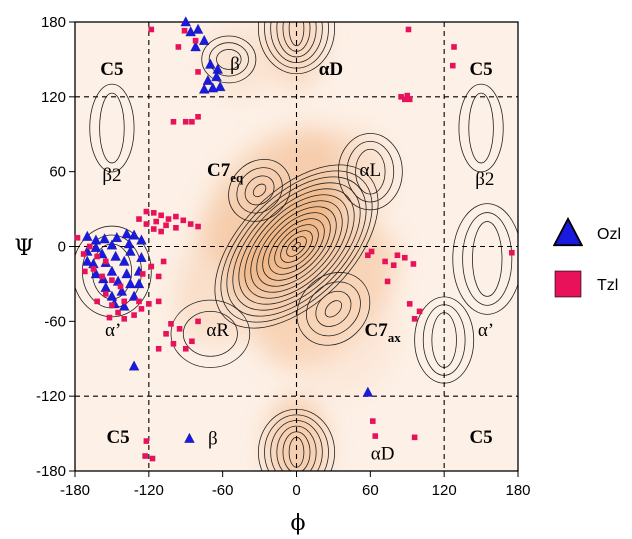  What do you see at coordinates (62, 247) in the screenshot?
I see `y-tick-label: 0` at bounding box center [62, 247].